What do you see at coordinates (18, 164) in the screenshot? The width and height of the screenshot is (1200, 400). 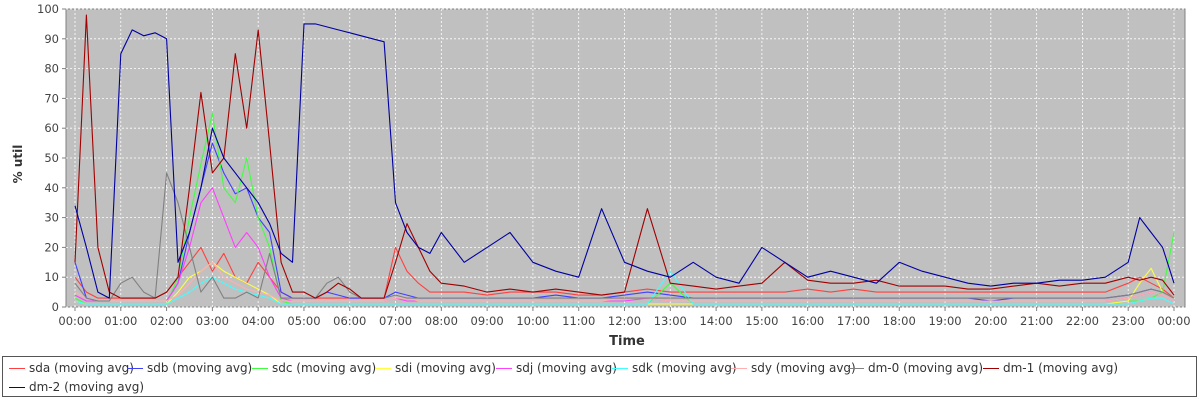 I see `y-axis-label: % util` at bounding box center [18, 164].